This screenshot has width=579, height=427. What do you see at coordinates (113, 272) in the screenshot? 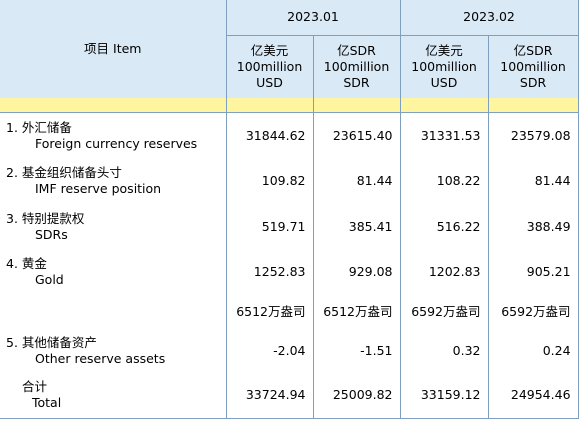
I see `row-label: 4. 黄金 Gold` at bounding box center [113, 272].